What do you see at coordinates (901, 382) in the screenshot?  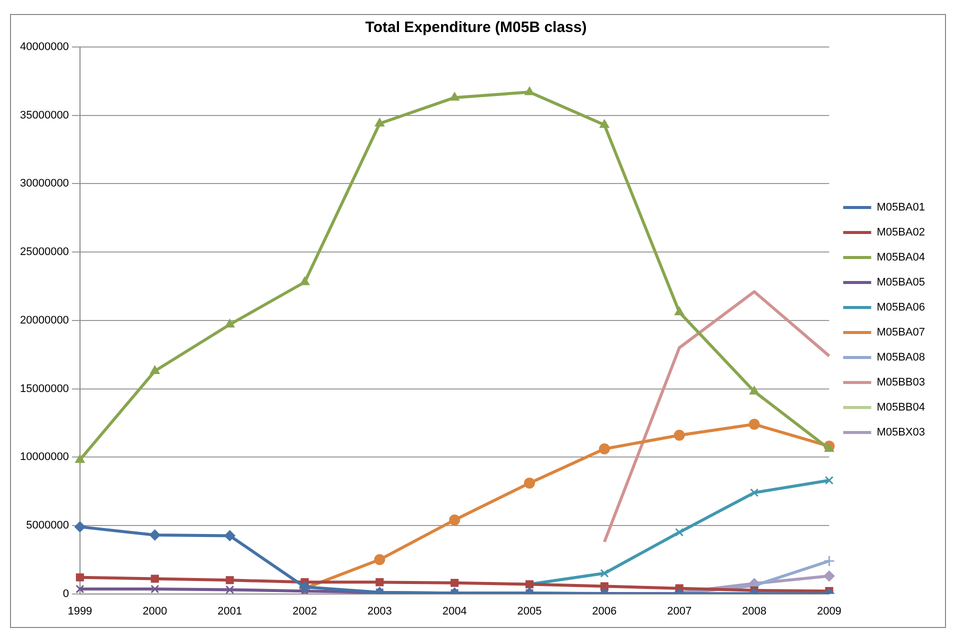 I see `legend-label: M05BB03` at bounding box center [901, 382].